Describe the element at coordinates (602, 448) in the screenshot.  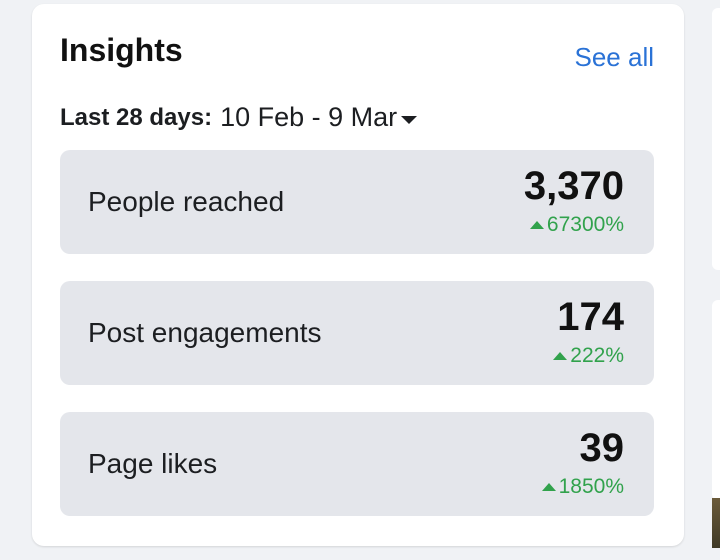
I see `metric-value: 39` at that location.